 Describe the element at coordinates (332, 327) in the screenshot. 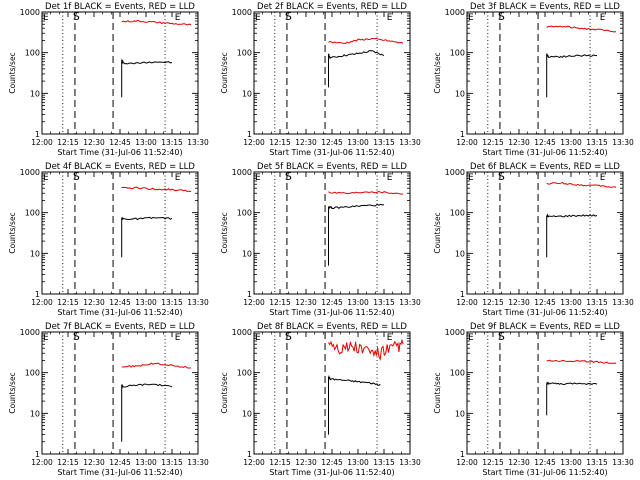

I see `panel-title: Det 8f BLACK = Events, RED = LLD` at that location.